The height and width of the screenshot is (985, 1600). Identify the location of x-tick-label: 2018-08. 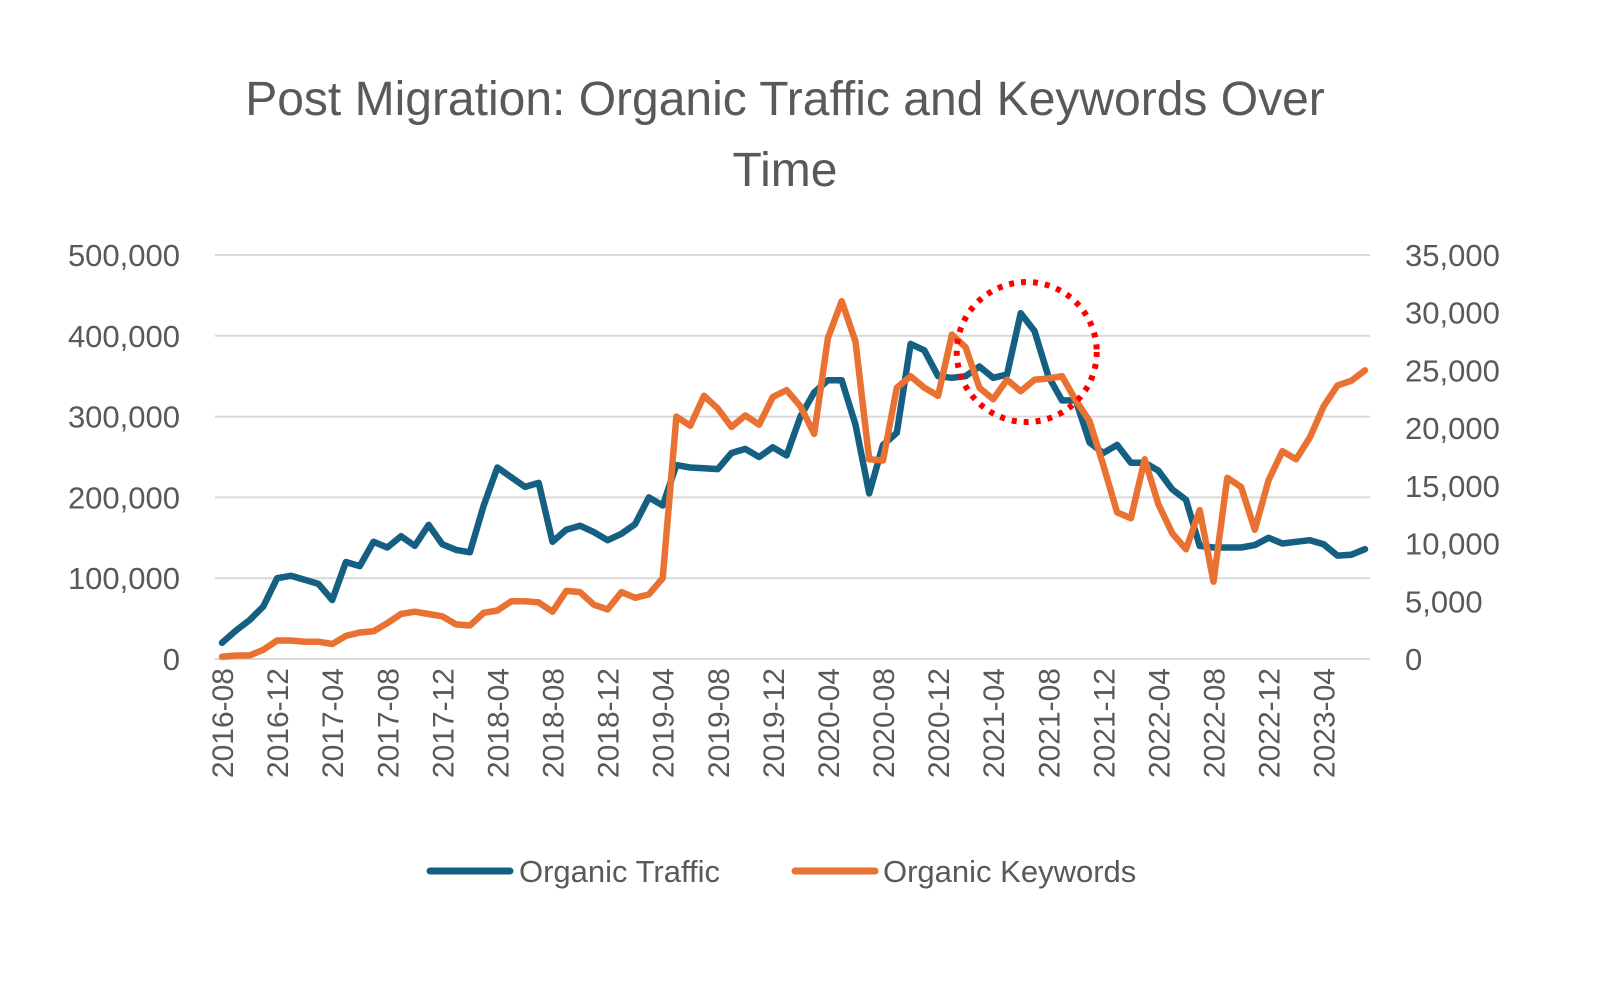
(554, 723).